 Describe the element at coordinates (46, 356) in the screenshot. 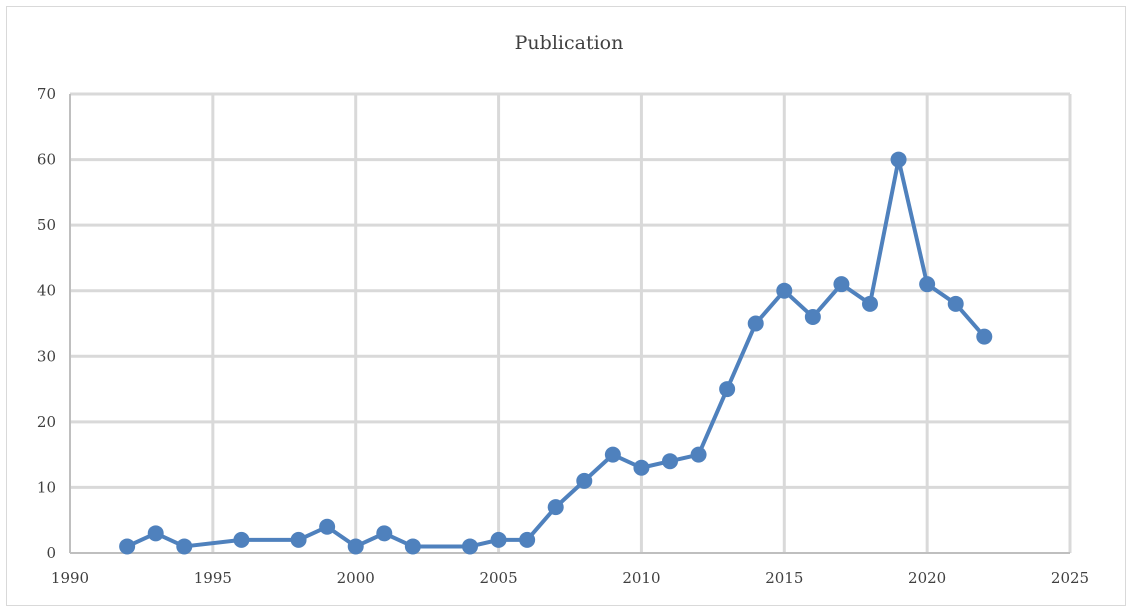

I see `y-tick-label: 30` at that location.